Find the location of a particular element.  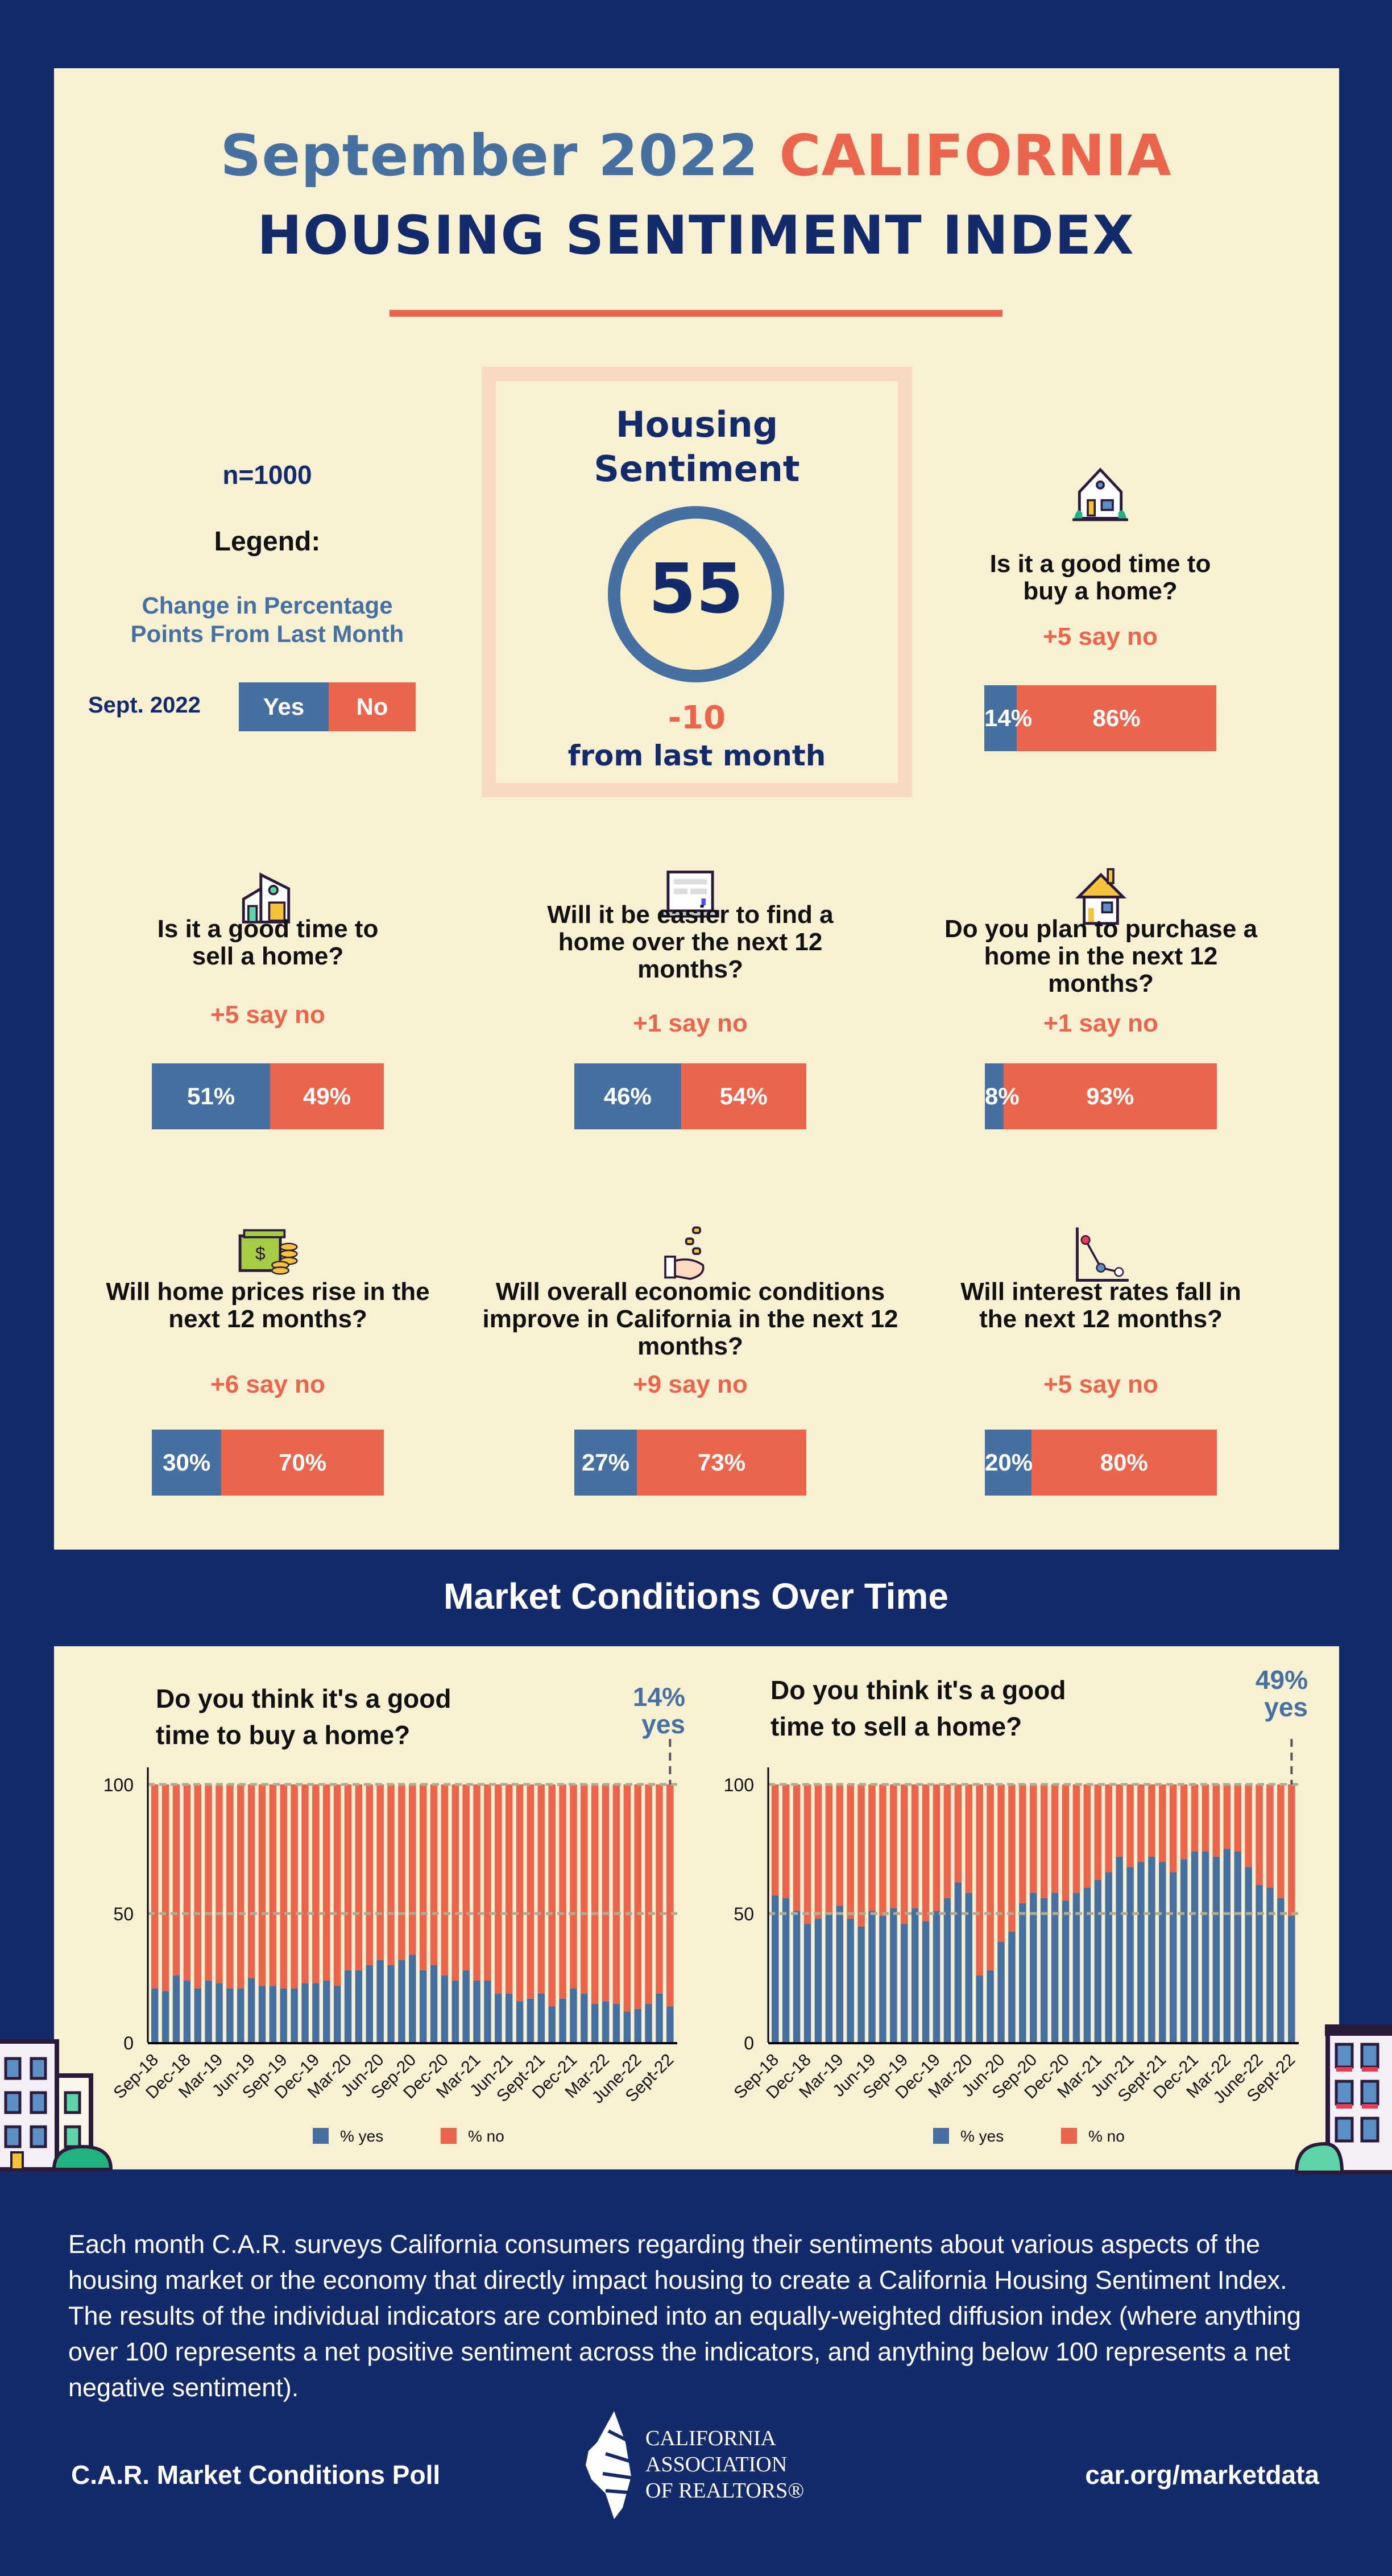

question-change: +9 say no is located at coordinates (690, 1384).